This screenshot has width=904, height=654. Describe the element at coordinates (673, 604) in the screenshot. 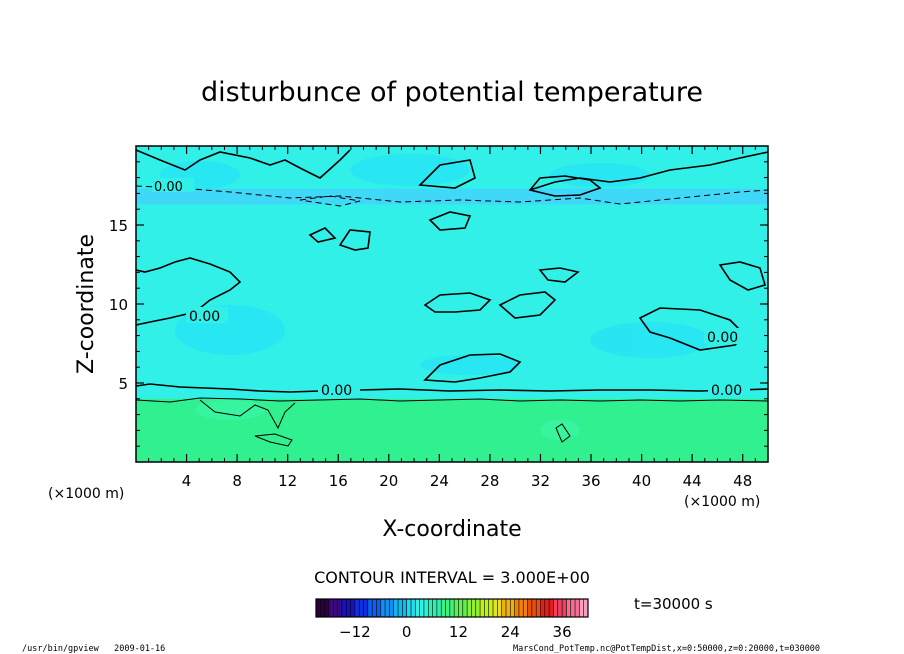

I see `time-text: t=30000 s` at that location.